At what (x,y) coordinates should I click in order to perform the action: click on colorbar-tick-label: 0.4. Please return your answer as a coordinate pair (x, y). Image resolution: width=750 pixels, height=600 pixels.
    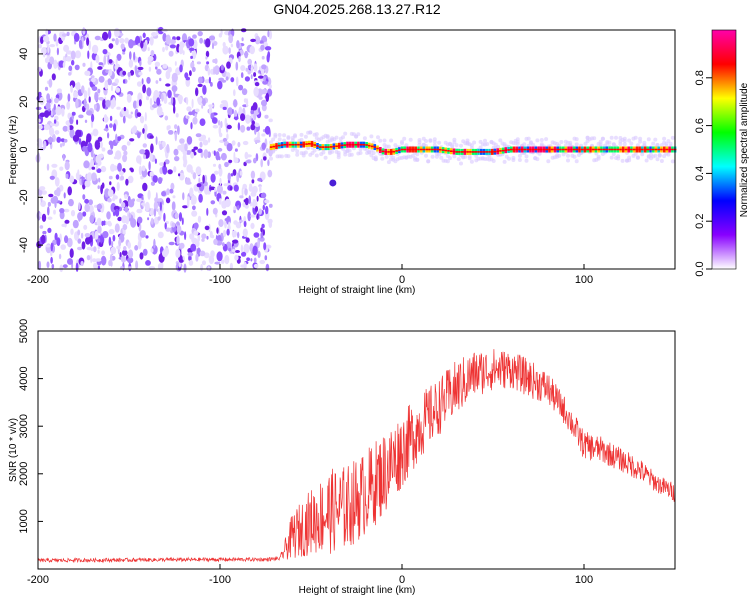
    Looking at the image, I should click on (700, 173).